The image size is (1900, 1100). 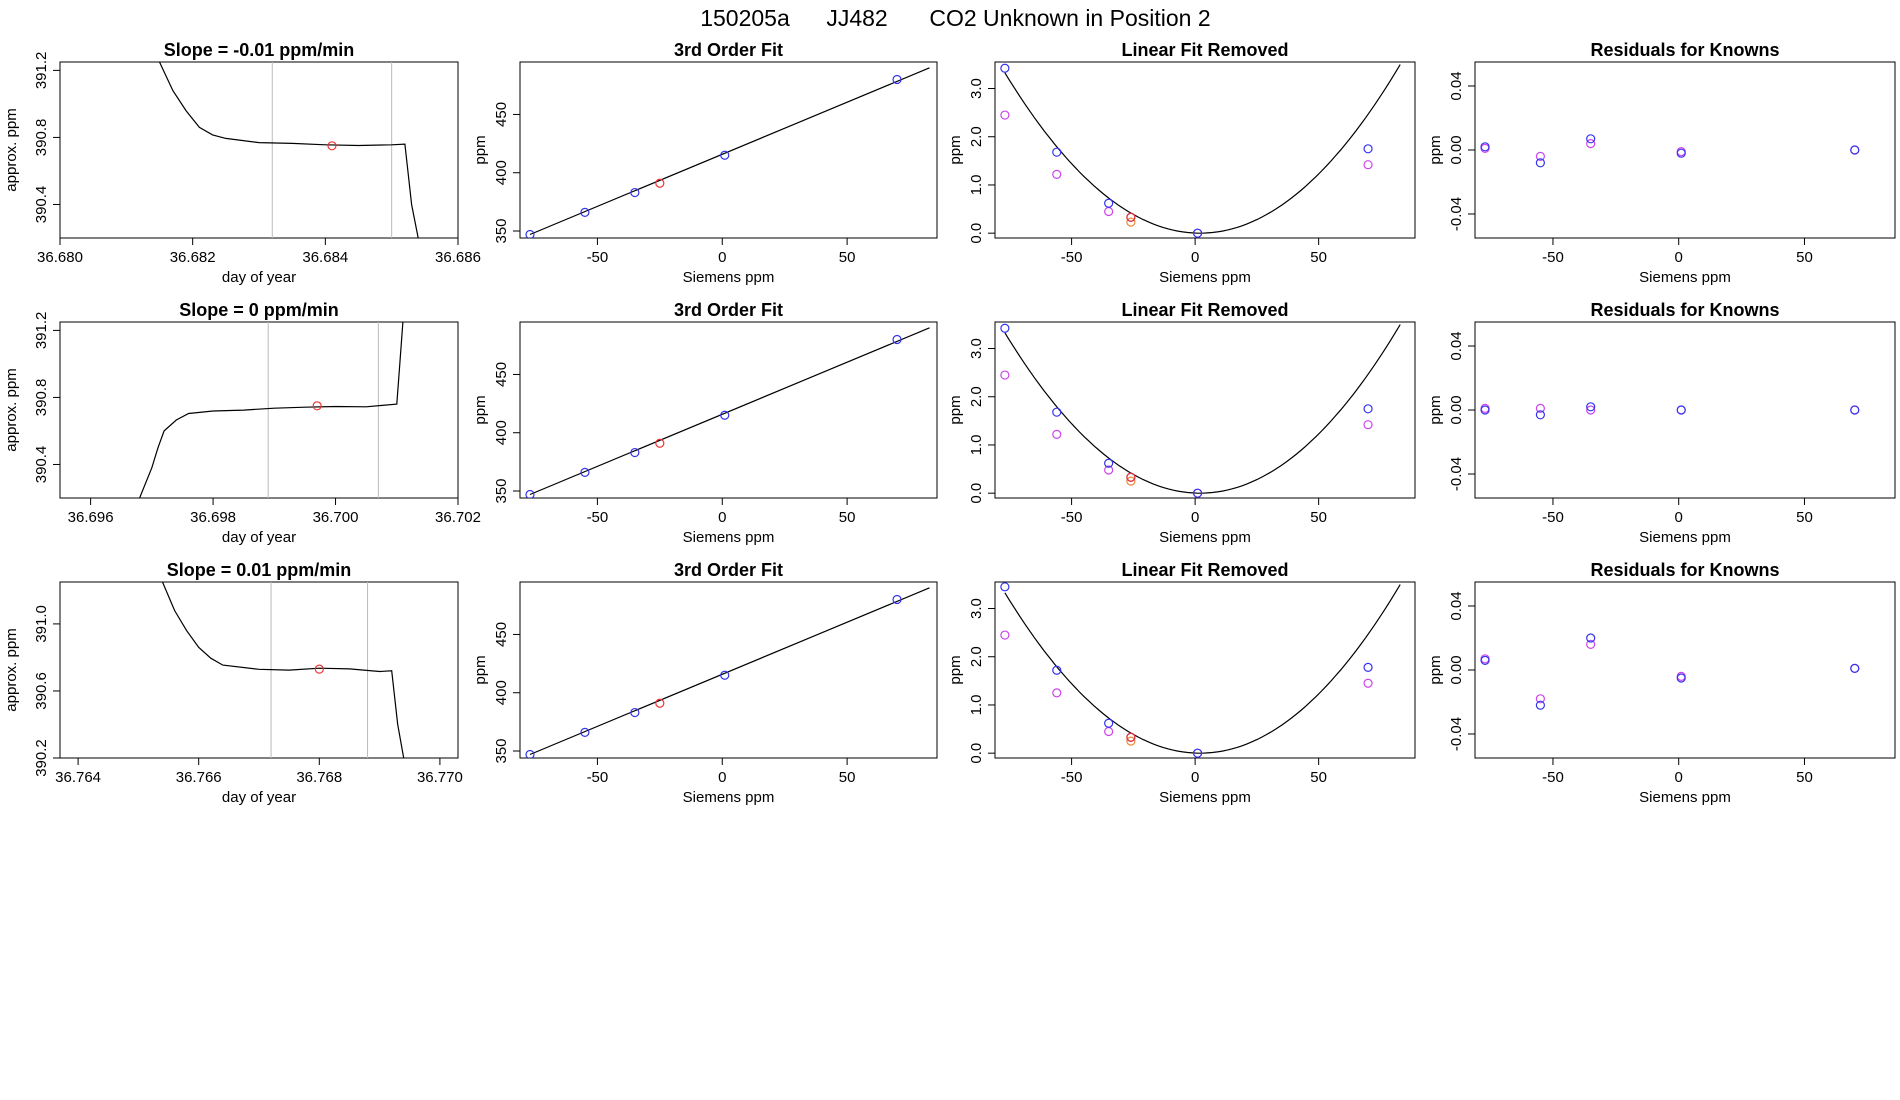 I want to click on alt-unknown-point, so click(x=1131, y=222).